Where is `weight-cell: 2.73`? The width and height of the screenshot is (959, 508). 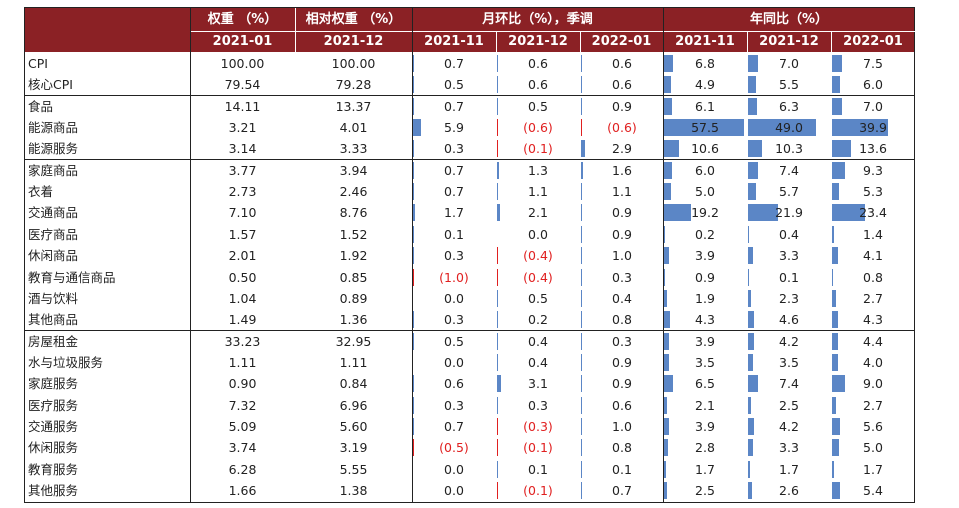
weight-cell: 2.73 is located at coordinates (242, 192).